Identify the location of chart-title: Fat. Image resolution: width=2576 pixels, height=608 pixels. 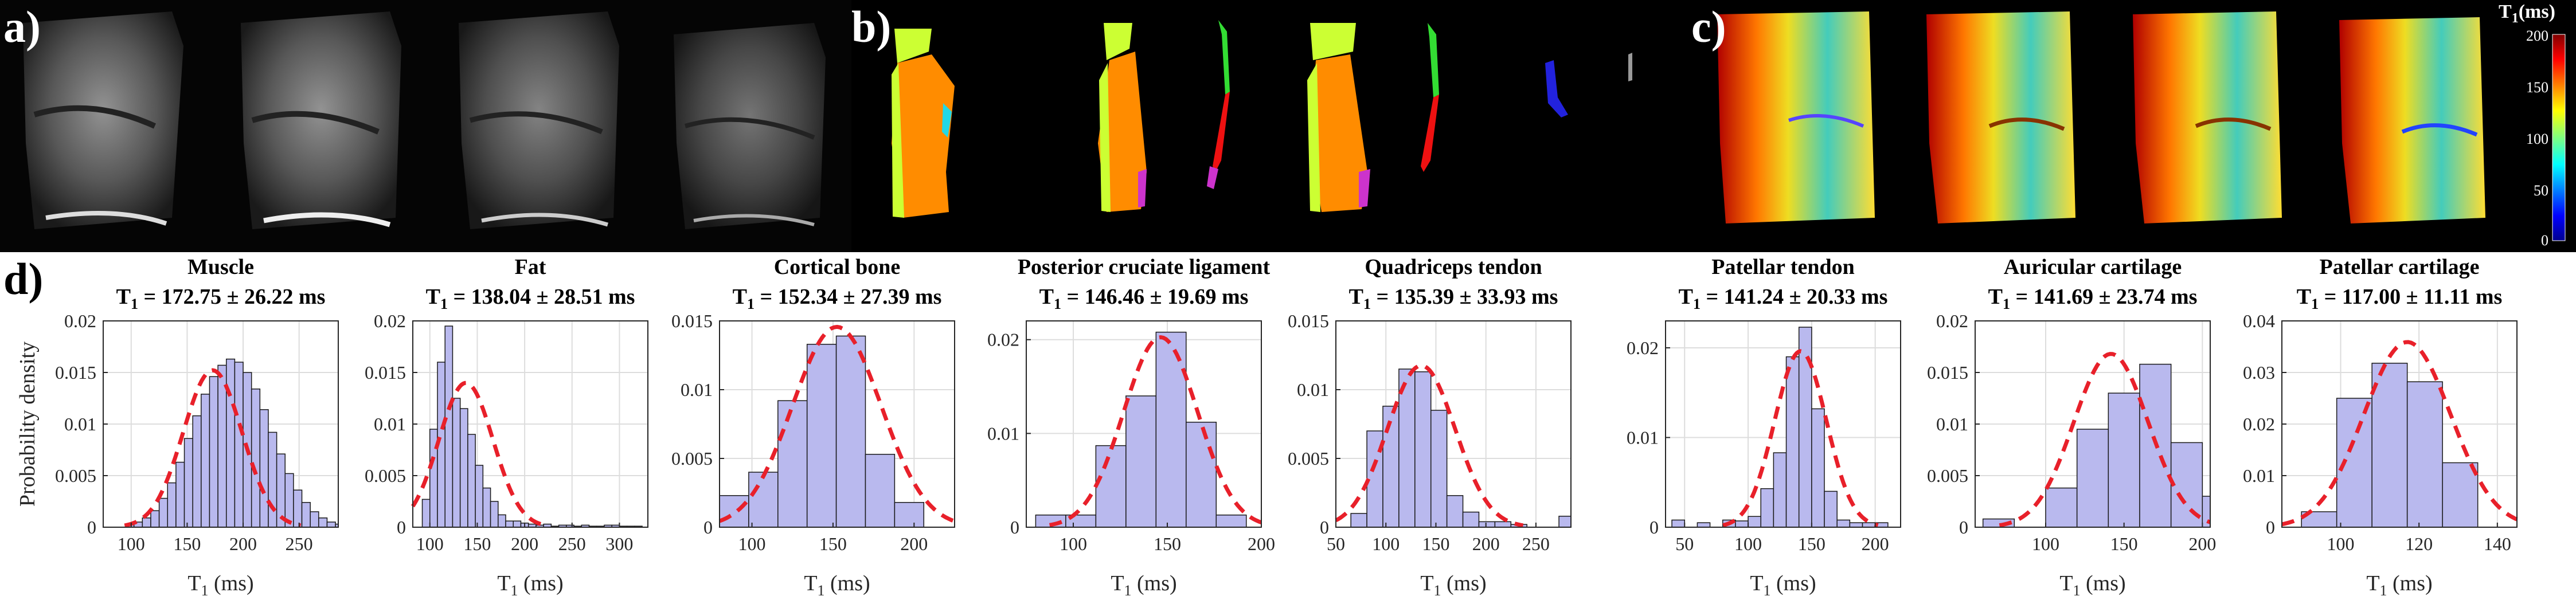
(530, 267).